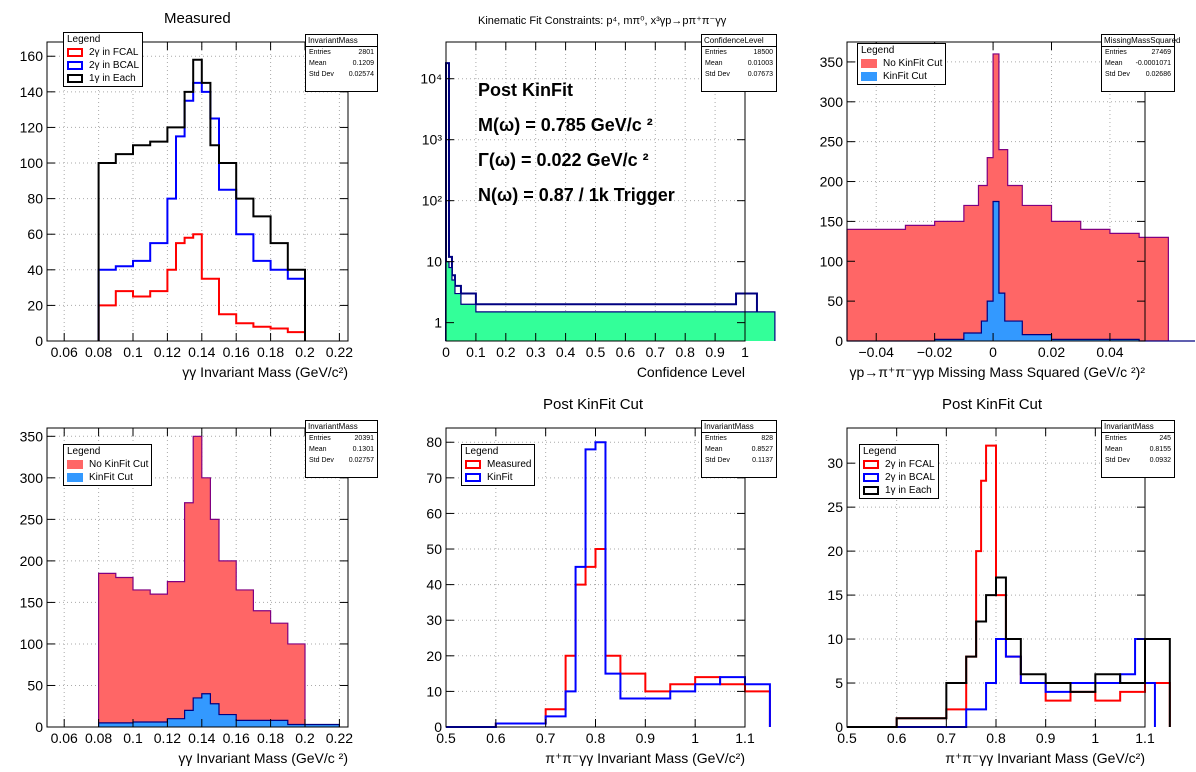  I want to click on stats-value: 2801, so click(366, 52).